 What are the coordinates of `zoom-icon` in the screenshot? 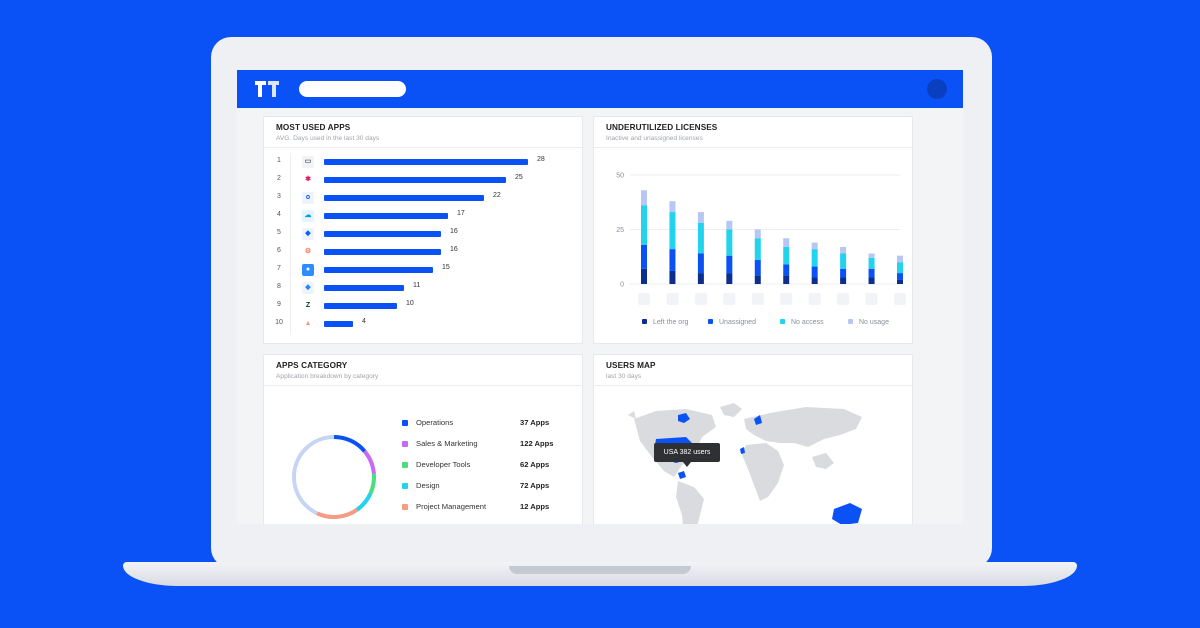 It's located at (644, 299).